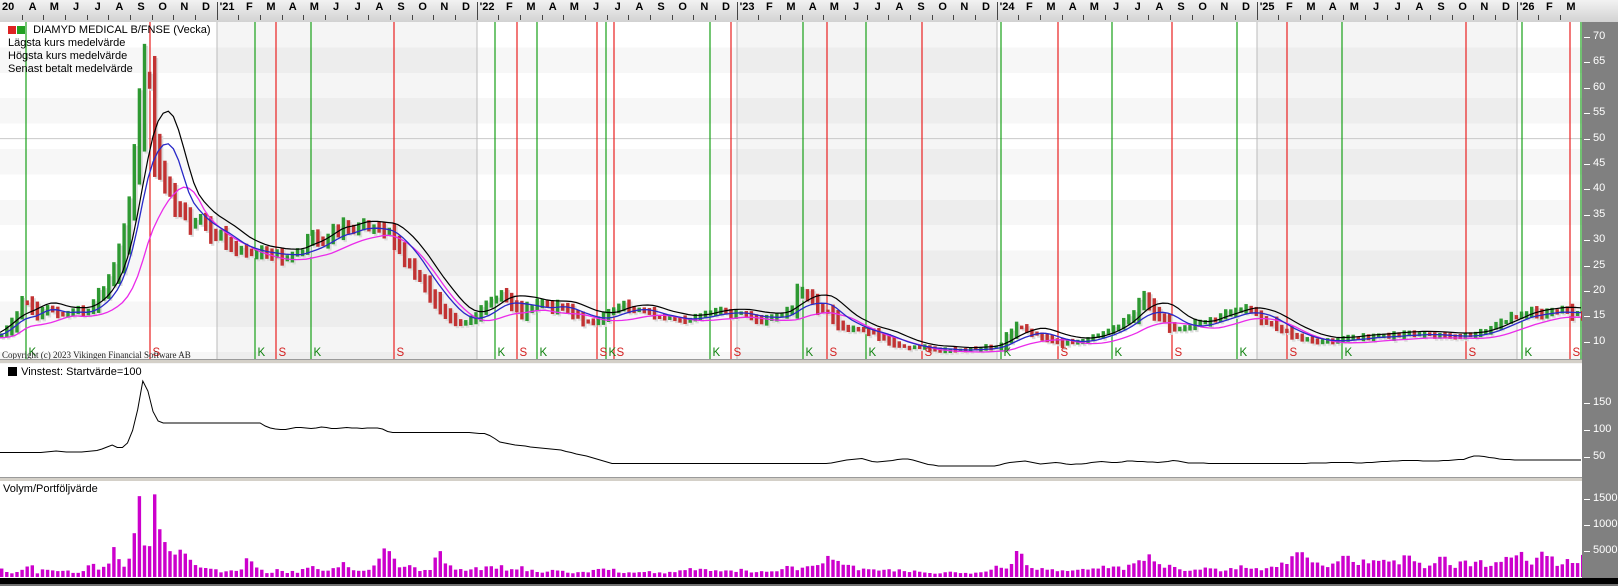 This screenshot has height=586, width=1618. Describe the element at coordinates (791, 361) in the screenshot. I see `panel-separator` at that location.